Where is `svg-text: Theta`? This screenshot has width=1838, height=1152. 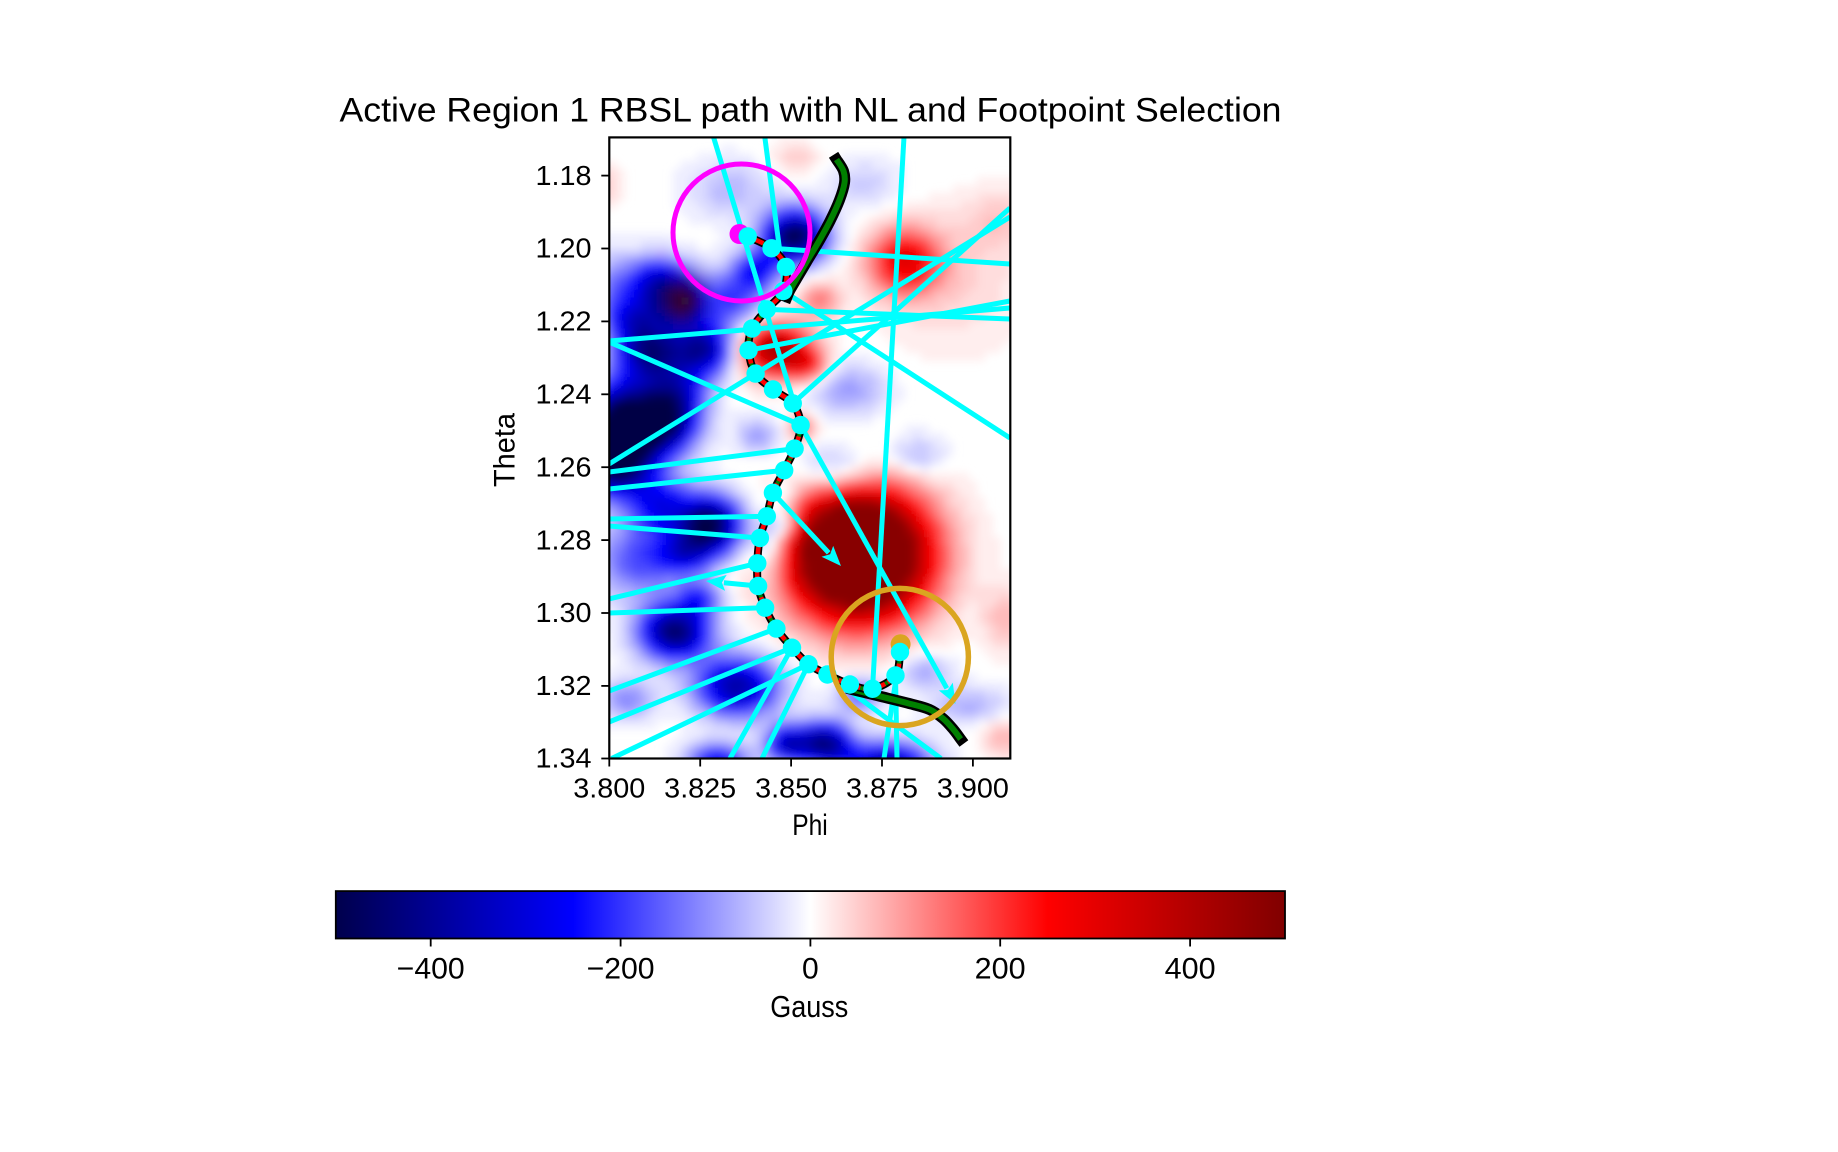
svg-text: Theta is located at coordinates (505, 449).